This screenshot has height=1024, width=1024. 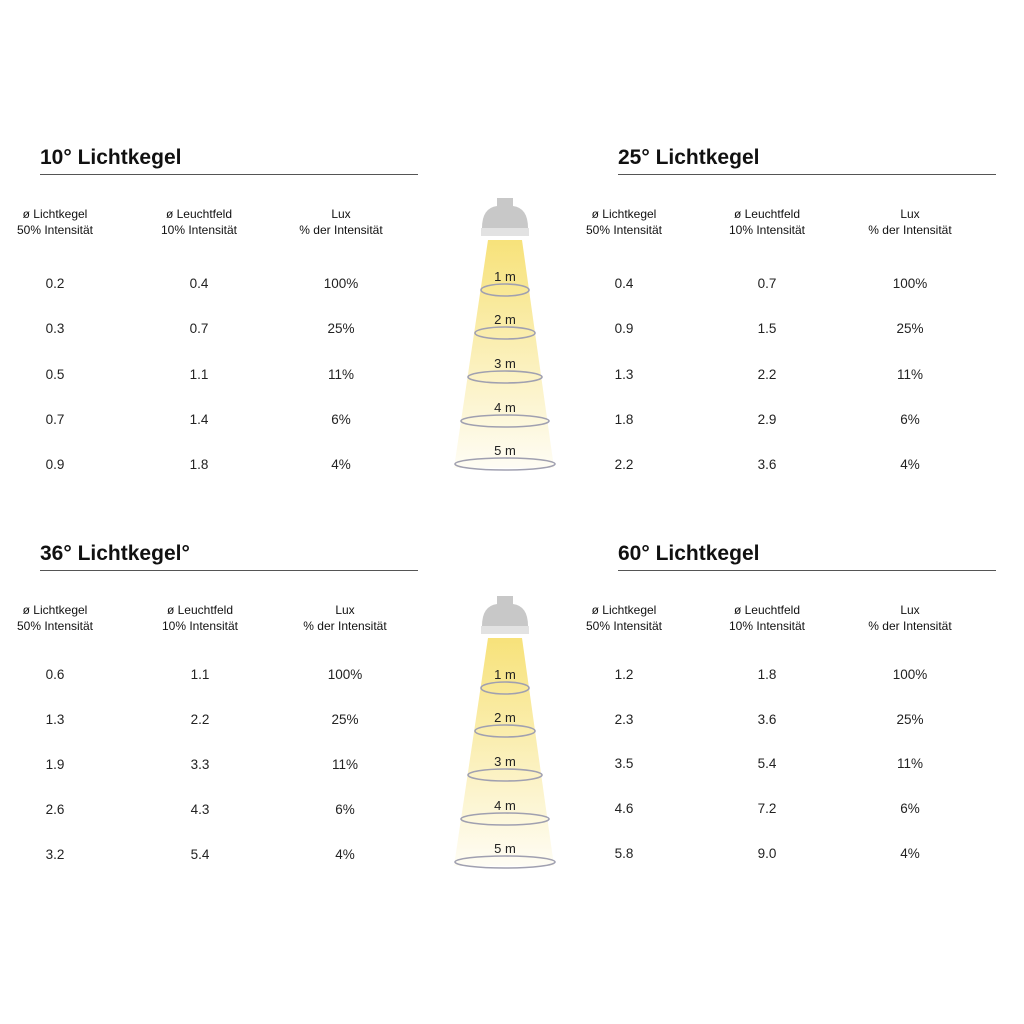 What do you see at coordinates (55, 809) in the screenshot?
I see `table-cell: 2.6` at bounding box center [55, 809].